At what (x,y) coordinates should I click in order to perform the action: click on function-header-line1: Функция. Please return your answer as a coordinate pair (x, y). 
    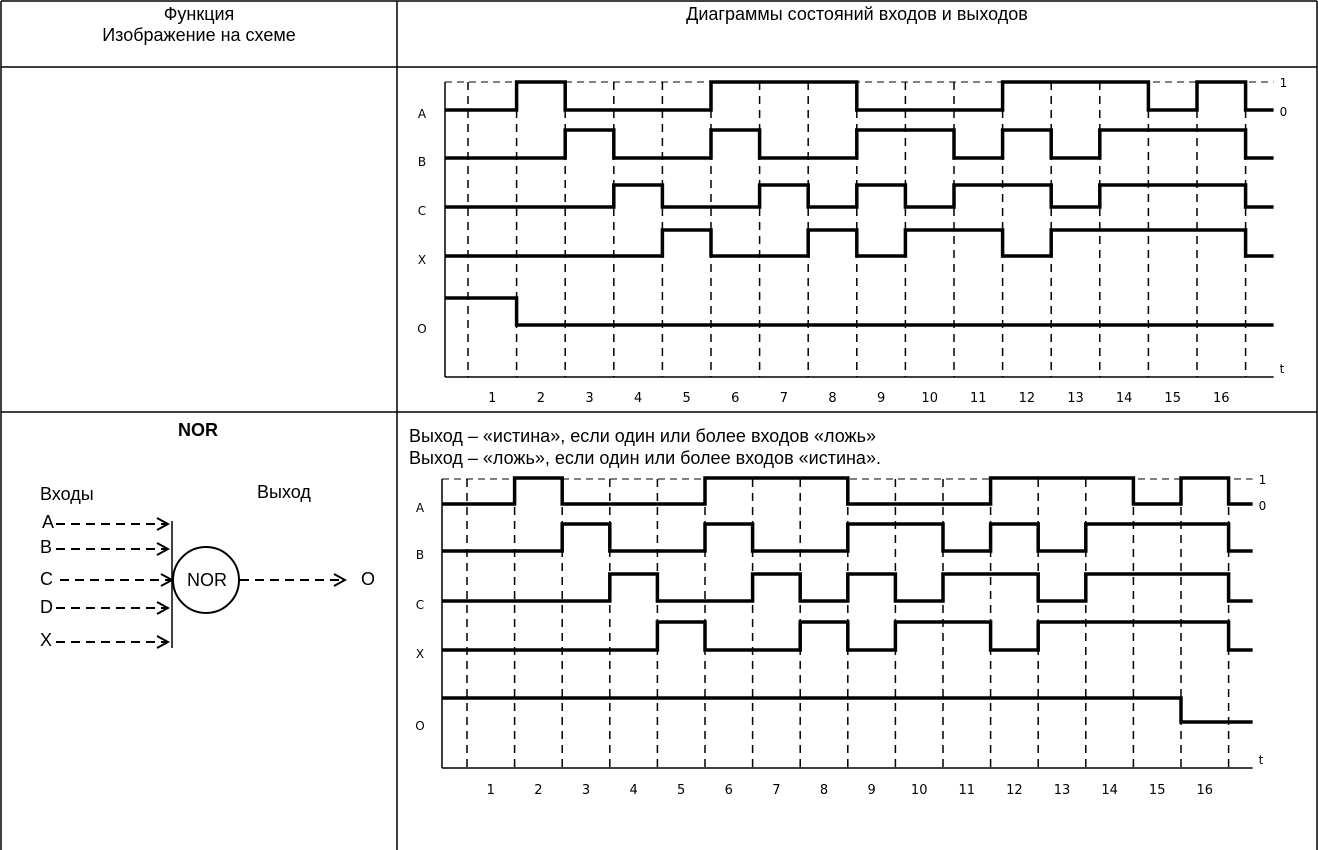
    Looking at the image, I should click on (199, 14).